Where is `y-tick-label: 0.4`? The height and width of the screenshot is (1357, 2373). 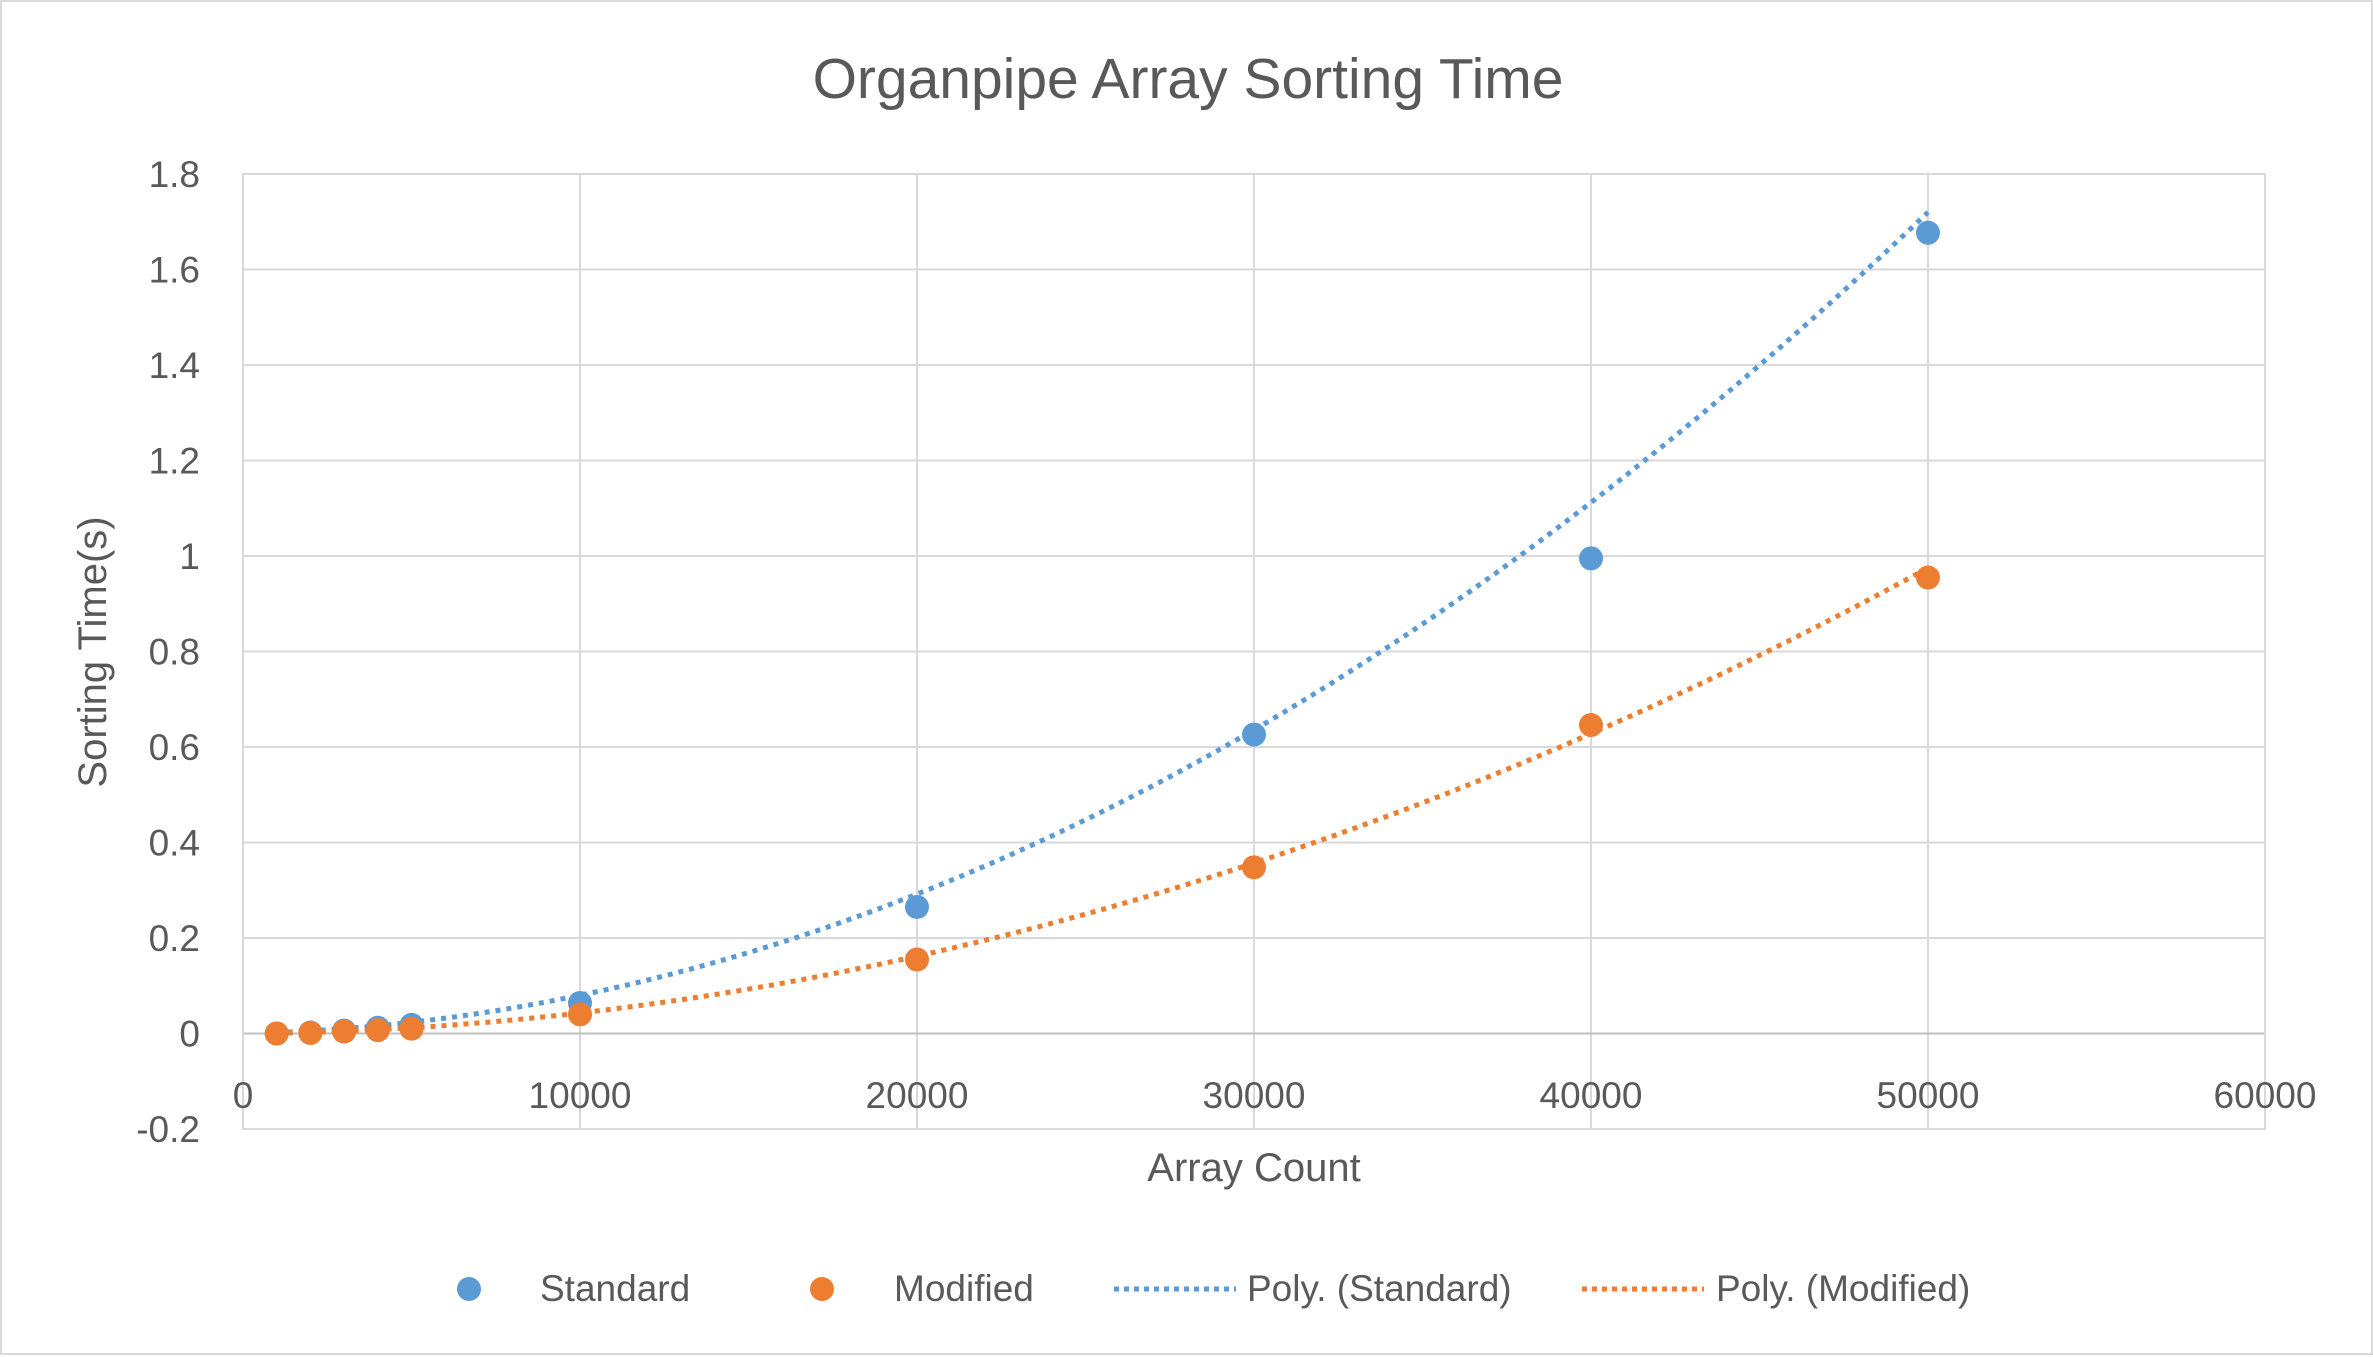
y-tick-label: 0.4 is located at coordinates (174, 843).